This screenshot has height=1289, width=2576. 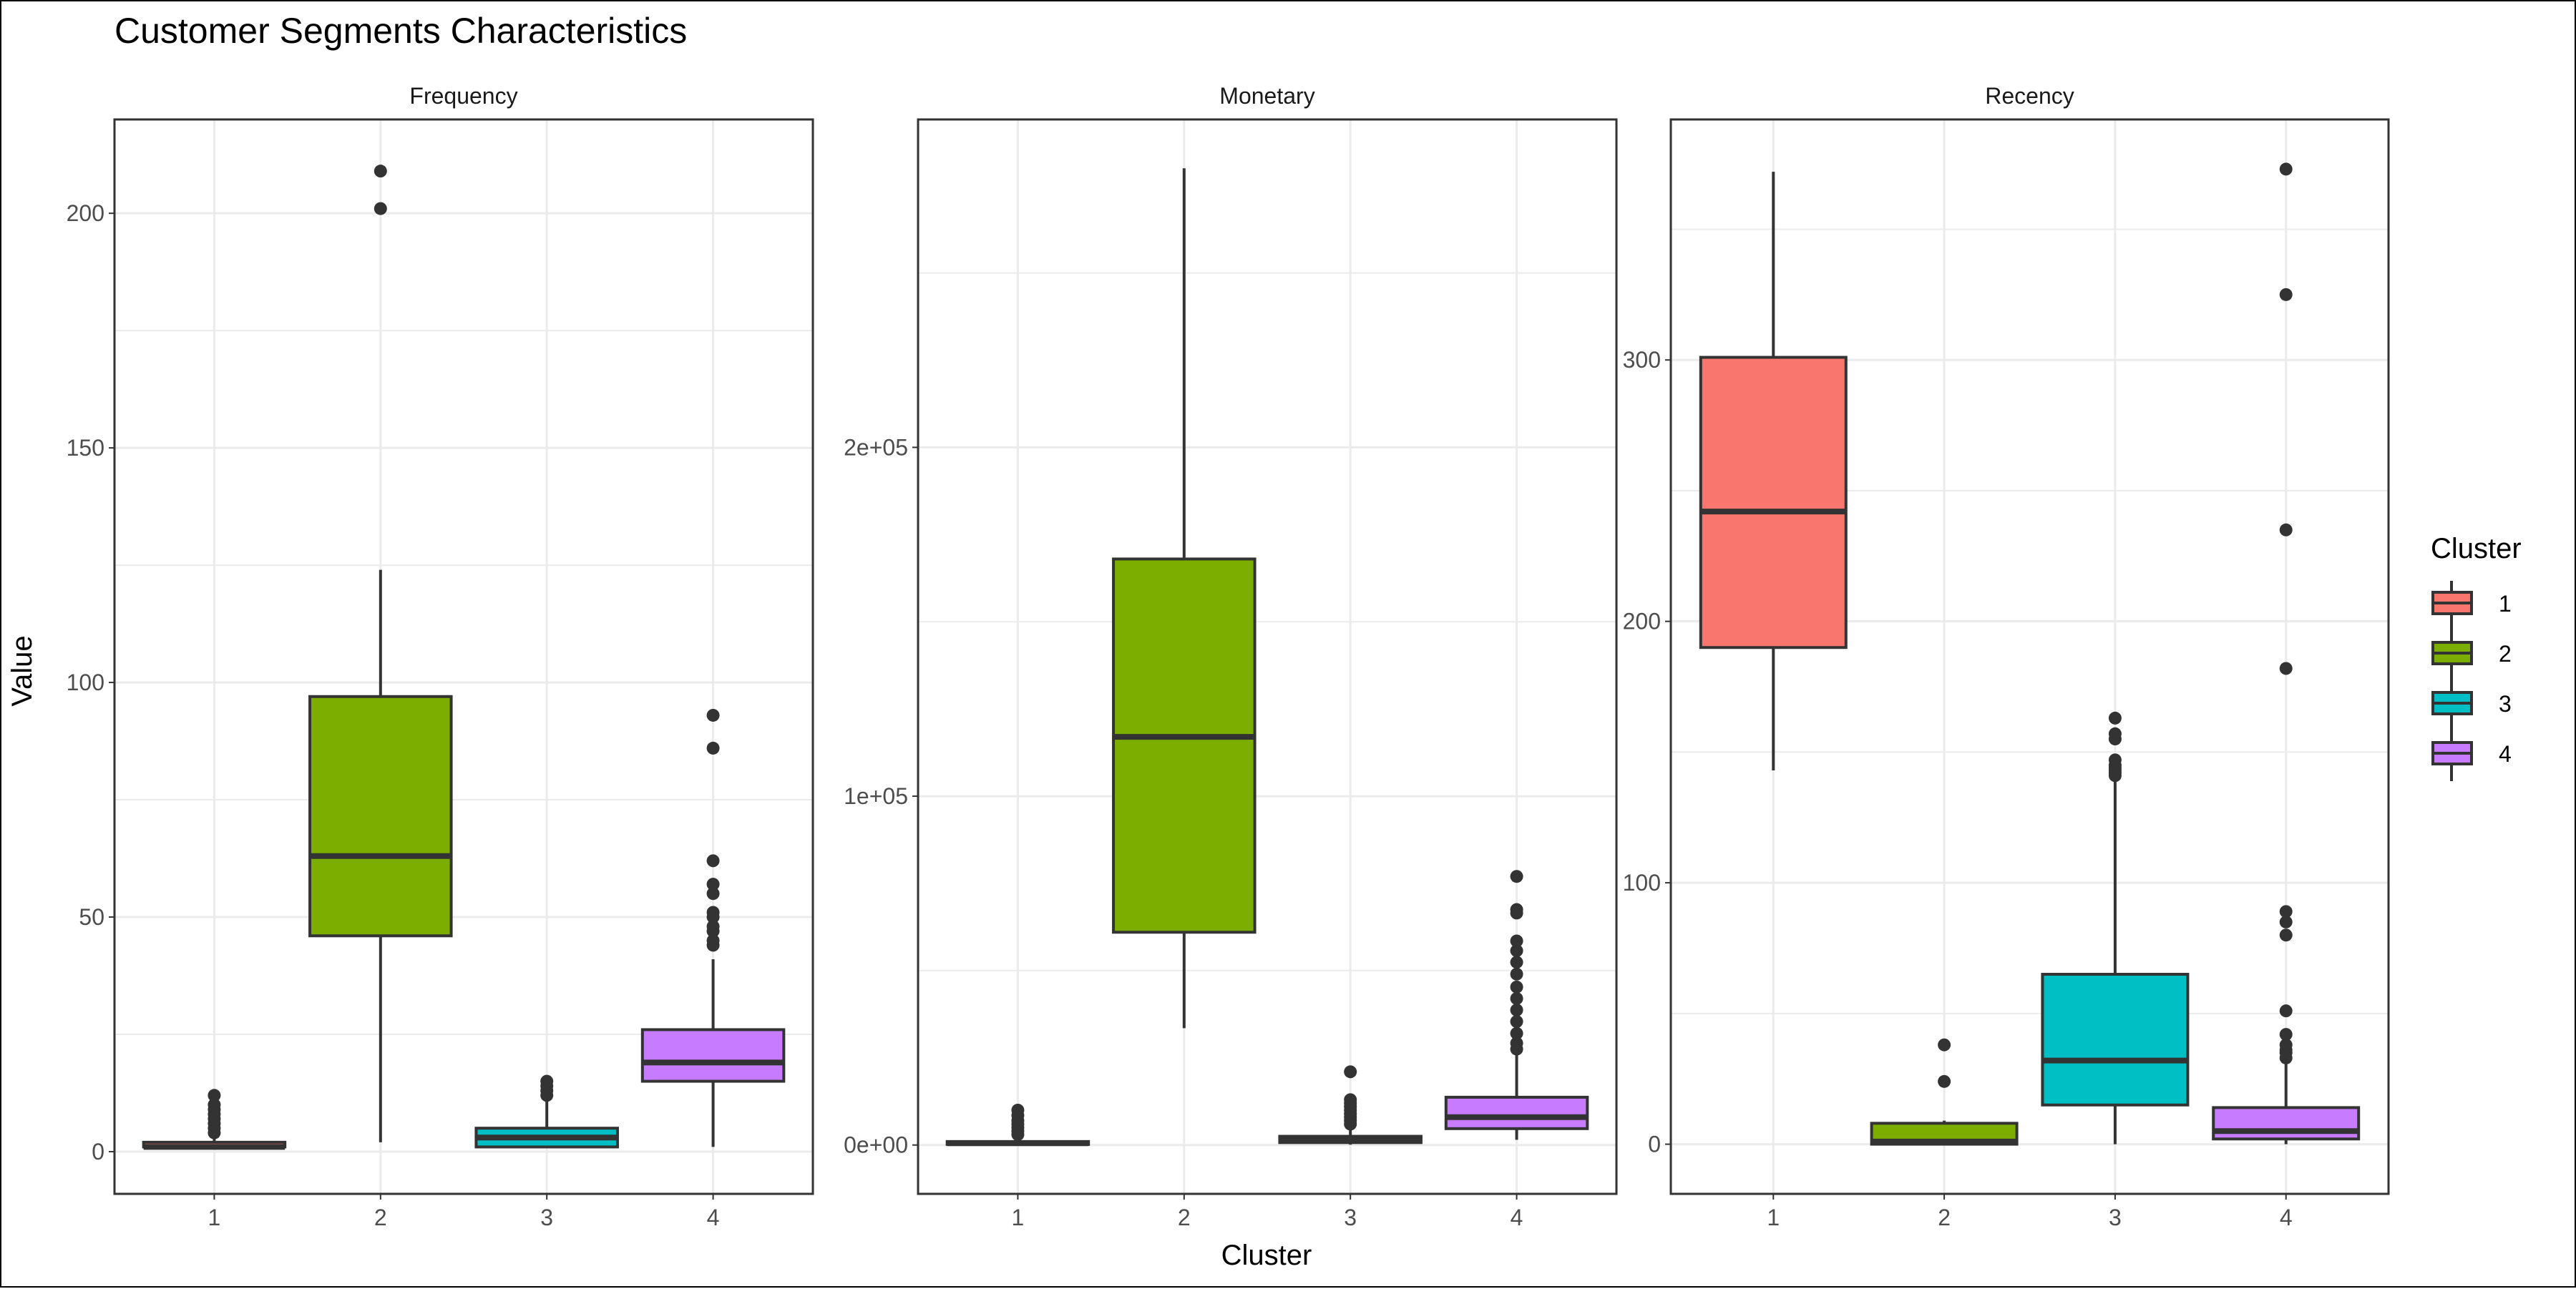 What do you see at coordinates (2476, 548) in the screenshot?
I see `legend-title: Cluster` at bounding box center [2476, 548].